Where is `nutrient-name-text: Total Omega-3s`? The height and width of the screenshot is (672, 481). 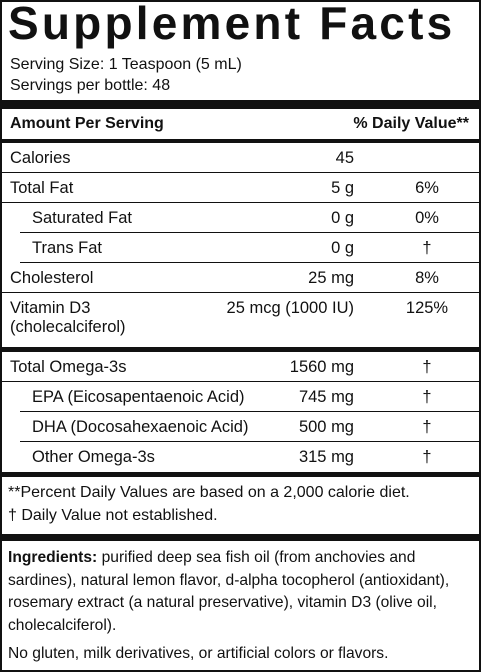
nutrient-name-text: Total Omega-3s is located at coordinates (68, 367).